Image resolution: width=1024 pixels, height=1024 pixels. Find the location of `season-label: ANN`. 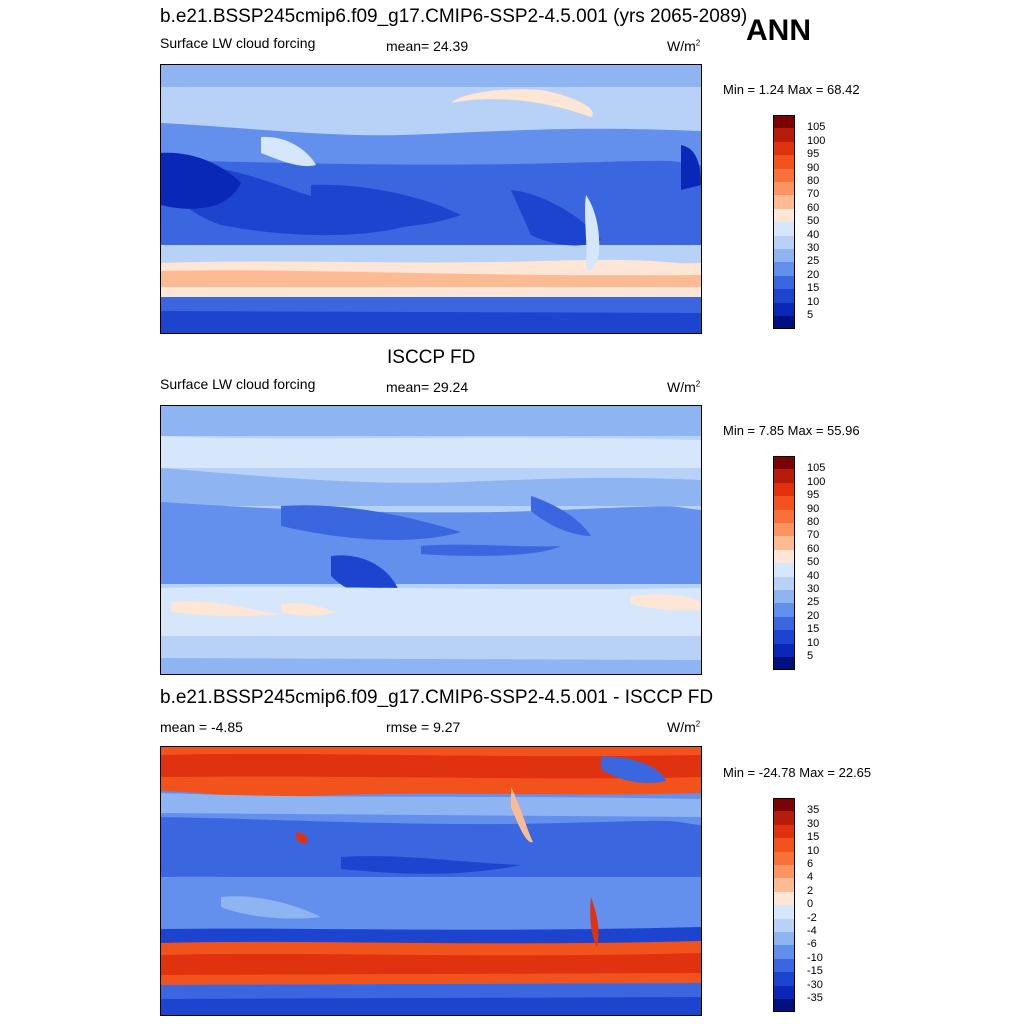

season-label: ANN is located at coordinates (778, 30).